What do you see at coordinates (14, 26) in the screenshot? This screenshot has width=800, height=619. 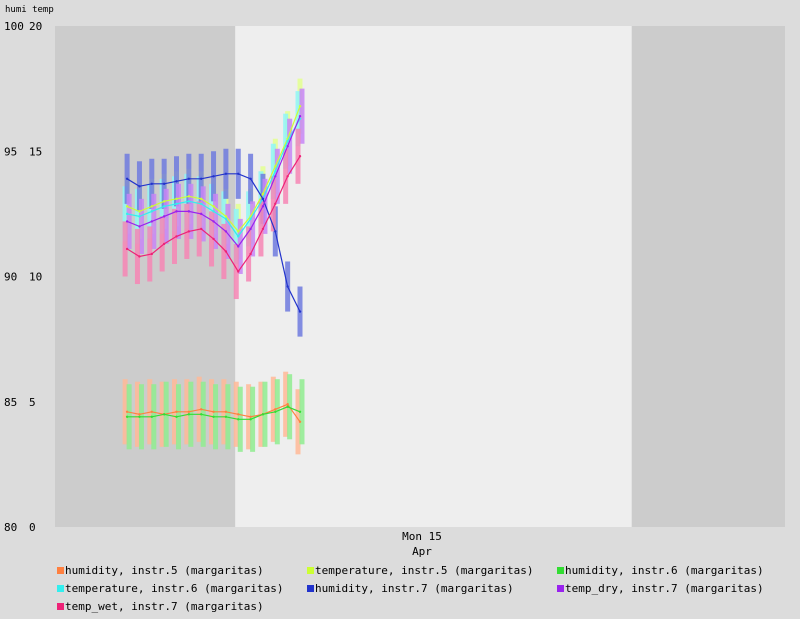 I see `y-tick-humi: 100` at bounding box center [14, 26].